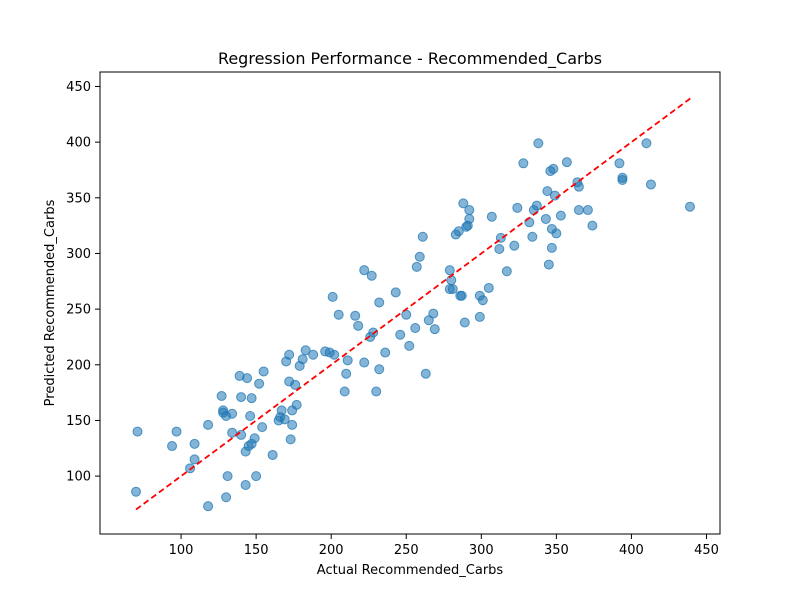 This screenshot has height=600, width=800. I want to click on x-tick-label-350: 350, so click(556, 550).